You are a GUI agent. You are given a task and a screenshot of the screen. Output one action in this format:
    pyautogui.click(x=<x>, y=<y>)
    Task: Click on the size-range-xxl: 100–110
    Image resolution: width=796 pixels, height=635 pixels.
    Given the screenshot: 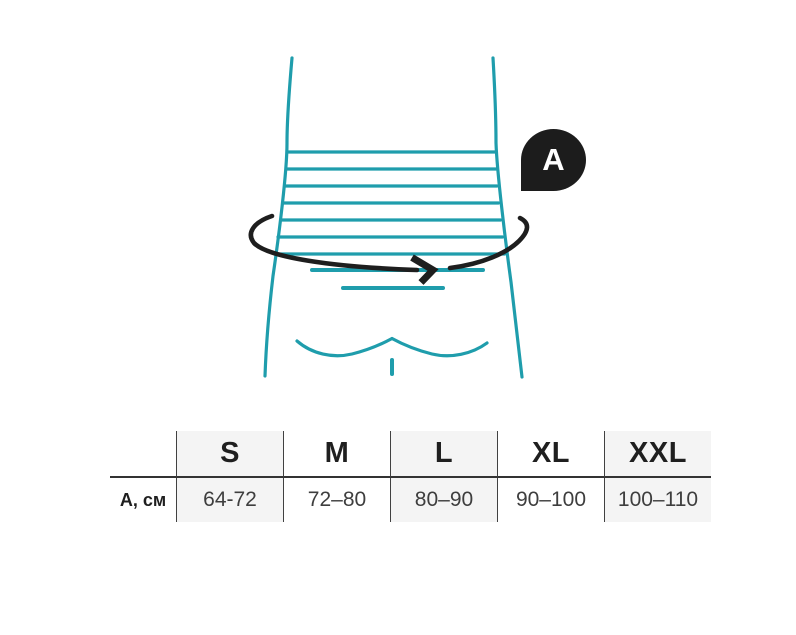 What is the action you would take?
    pyautogui.click(x=657, y=500)
    